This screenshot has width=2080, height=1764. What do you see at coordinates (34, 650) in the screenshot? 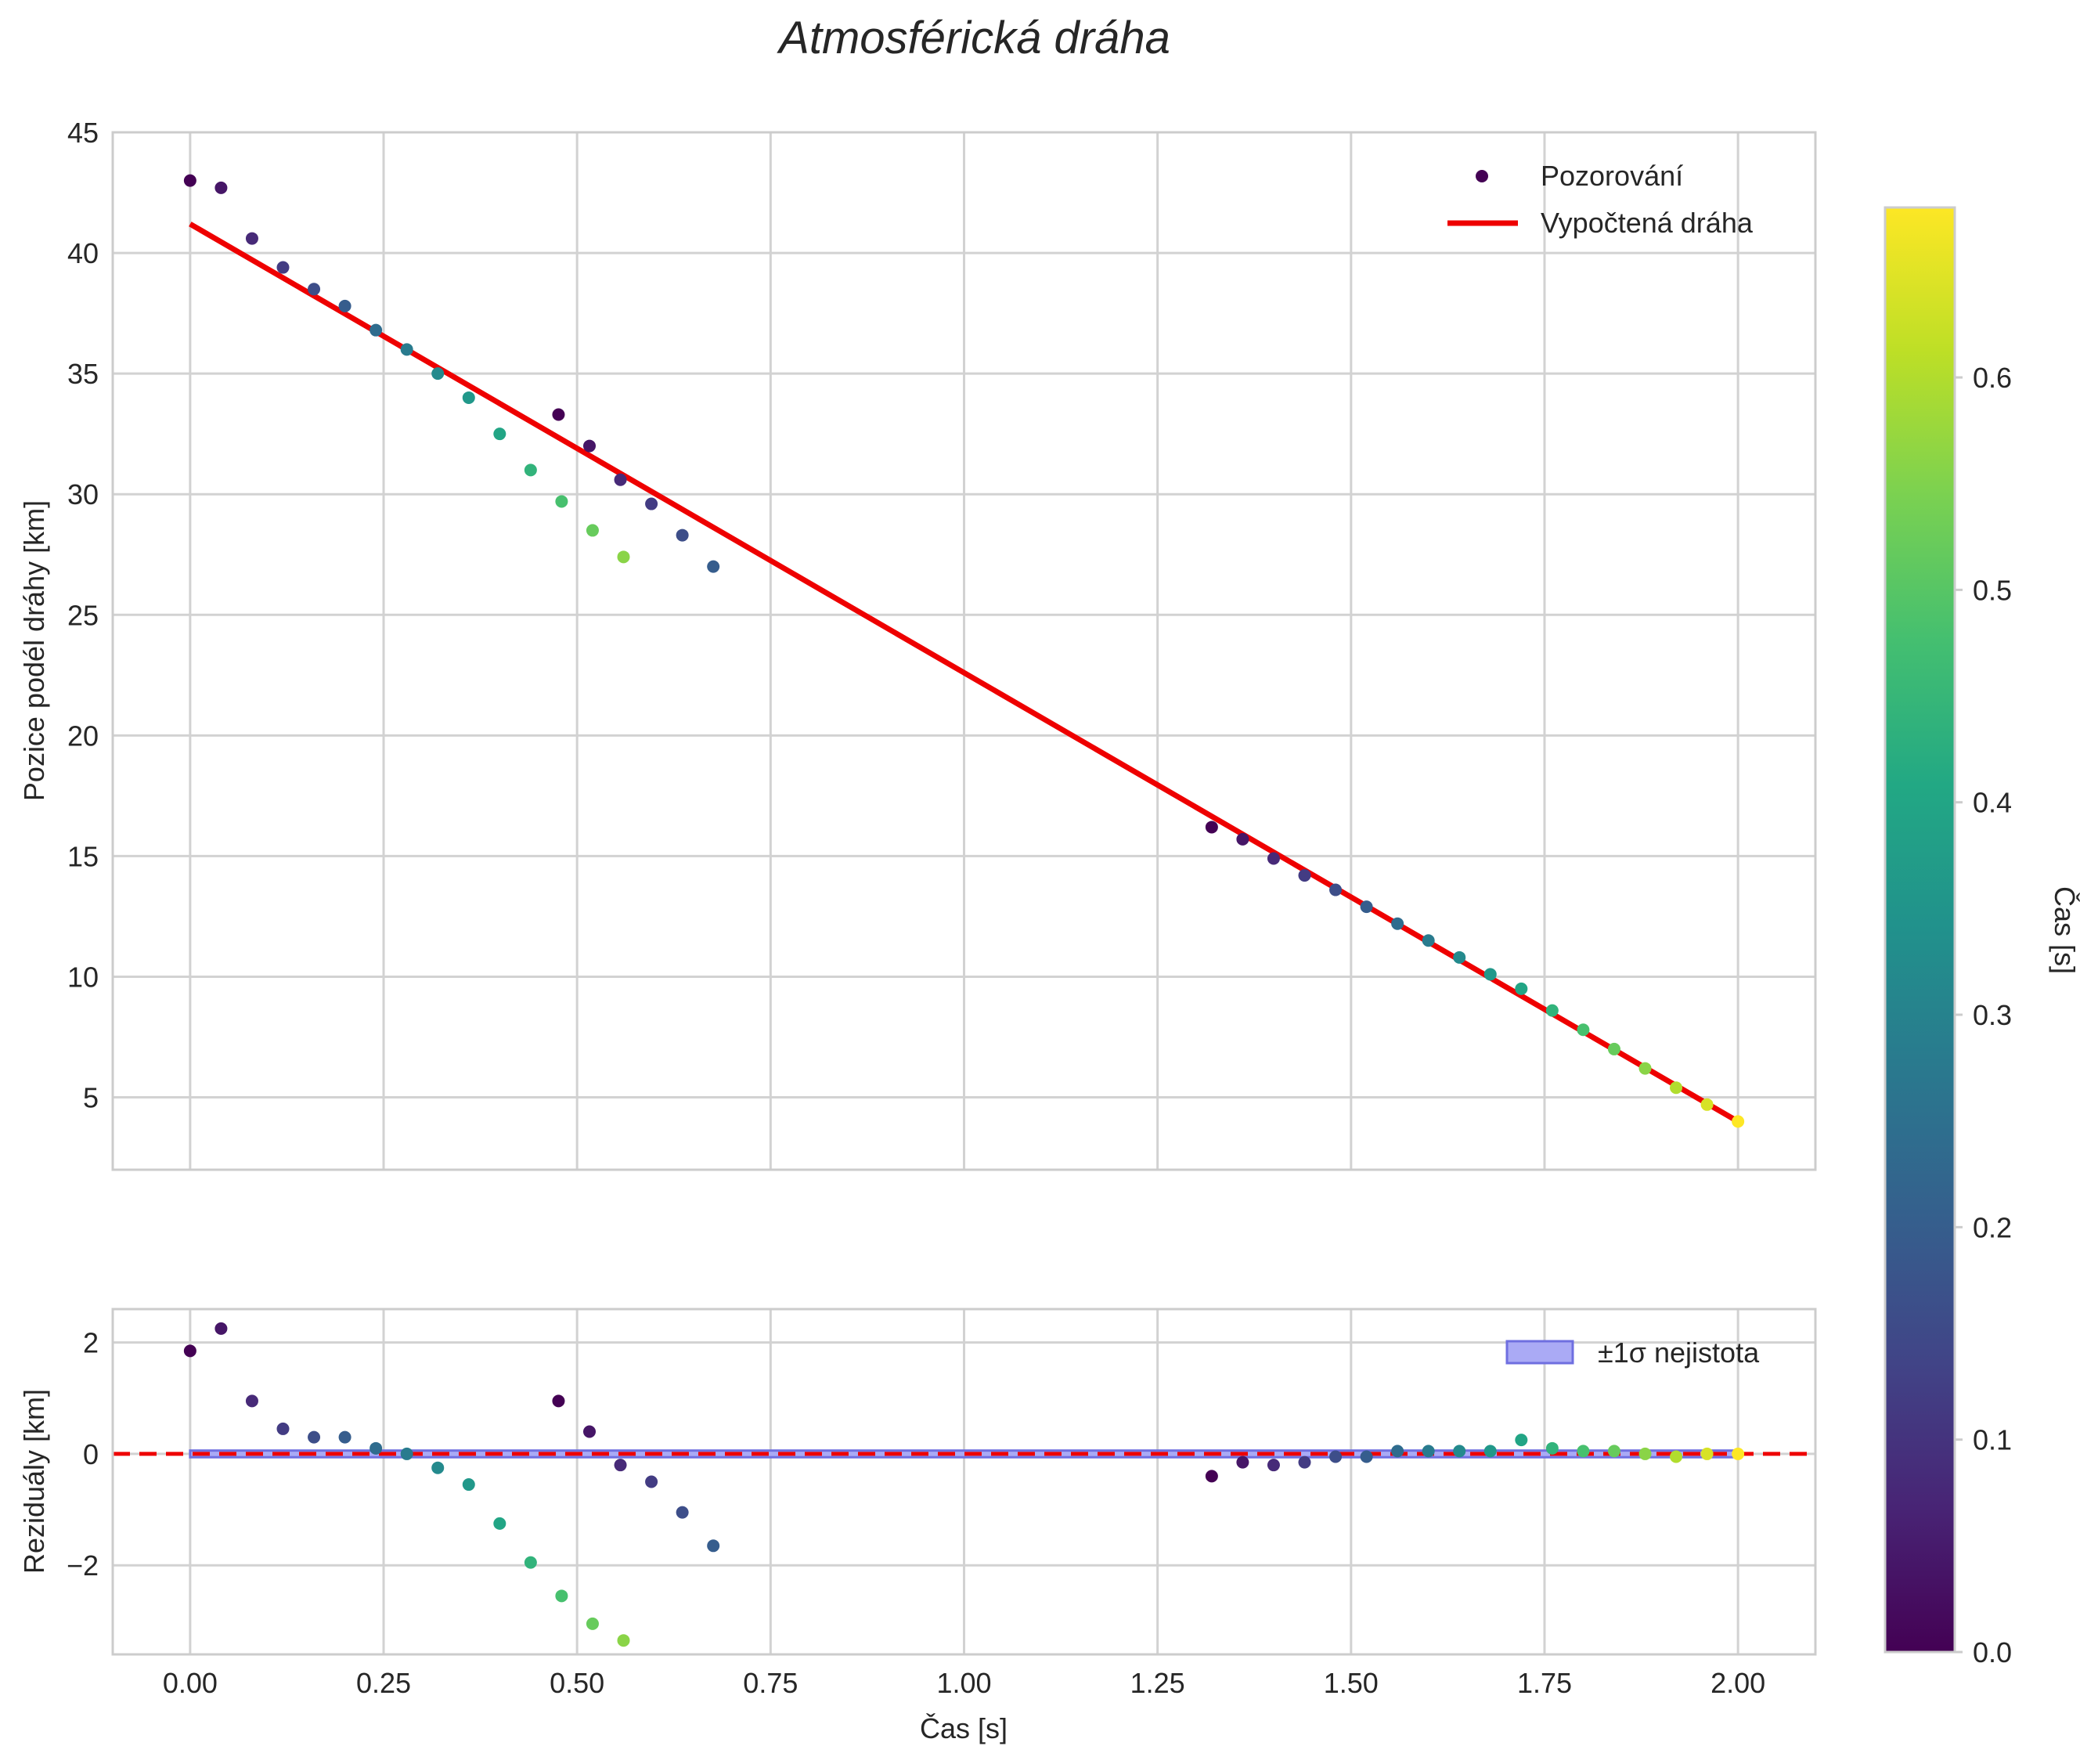
I see `main-y-axis-label: Pozice podél dráhy [km]` at bounding box center [34, 650].